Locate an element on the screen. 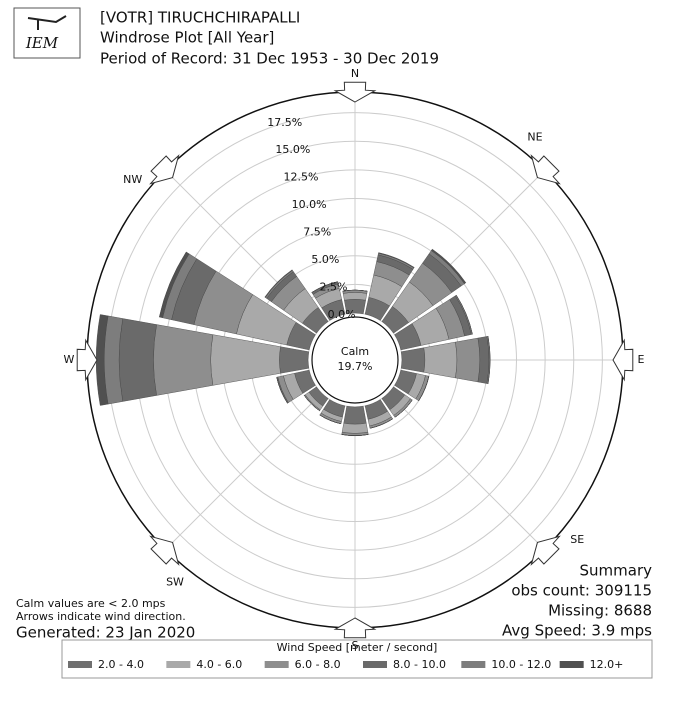  legend-title: Wind Speed [meter / second] is located at coordinates (357, 647).